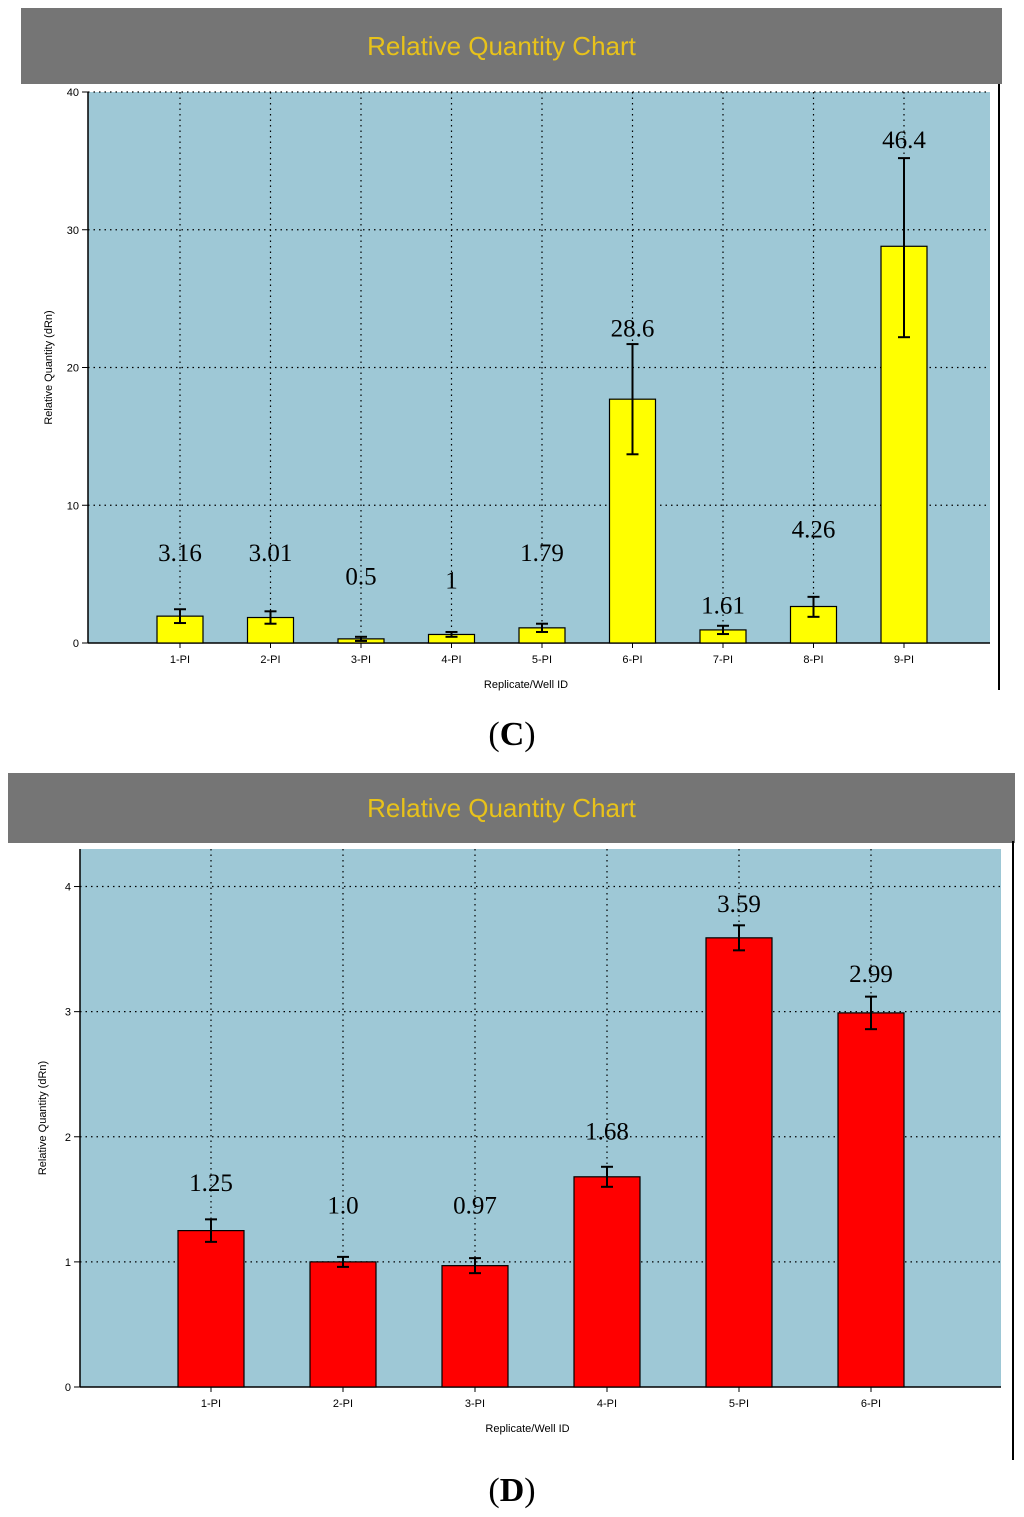 The image size is (1024, 1517). Describe the element at coordinates (542, 553) in the screenshot. I see `data-label: 1.79` at that location.